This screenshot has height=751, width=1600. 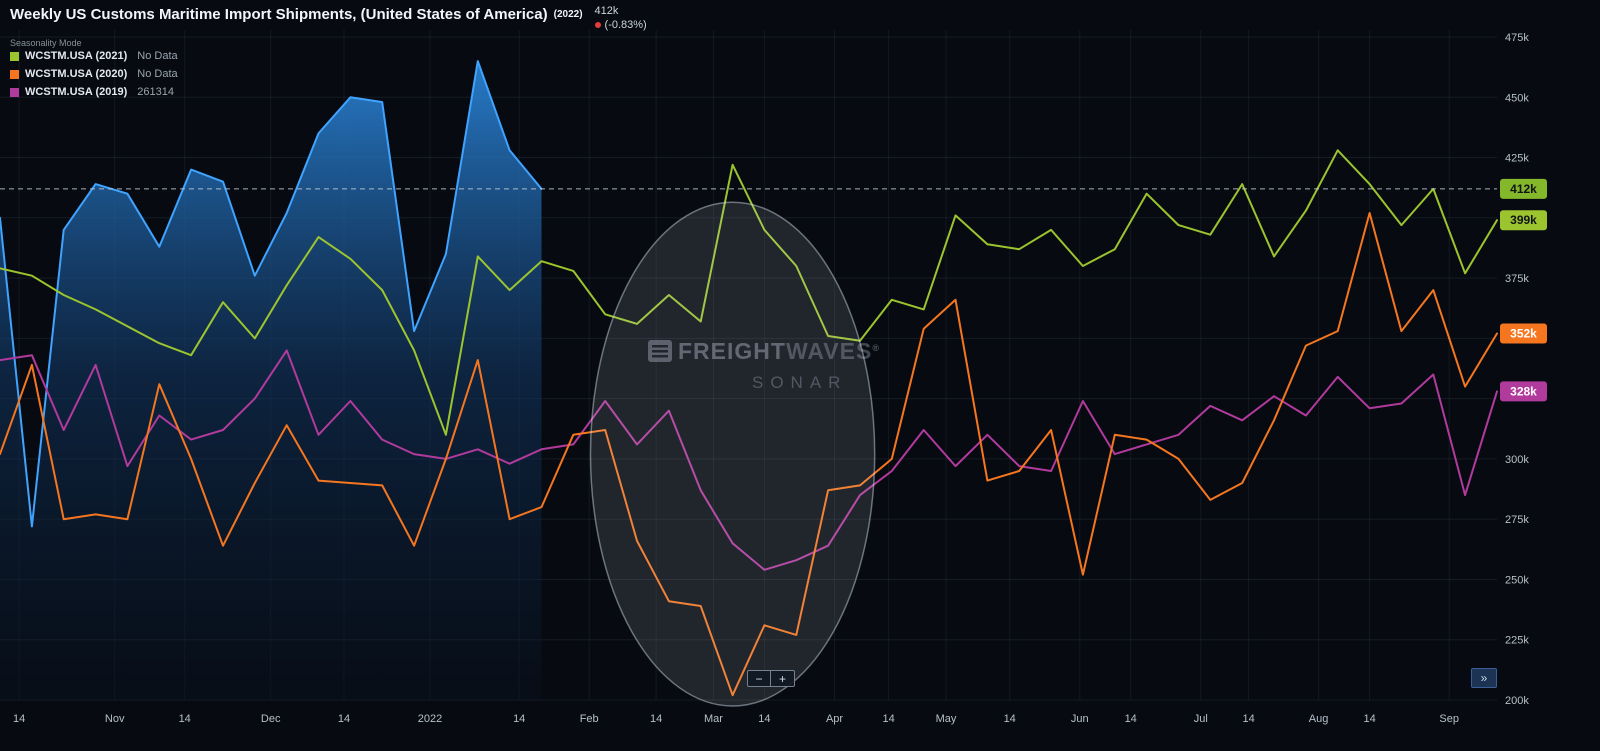 What do you see at coordinates (1517, 460) in the screenshot?
I see `y-axis-label: 300k` at bounding box center [1517, 460].